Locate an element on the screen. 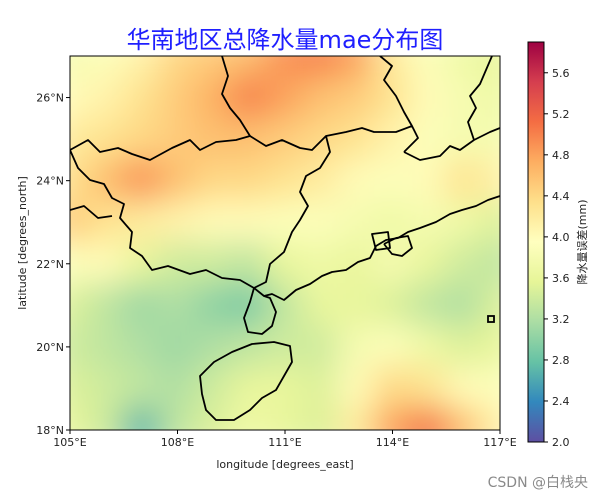 Image resolution: width=604 pixels, height=500 pixels. colorbar-tick-label: 5.6 is located at coordinates (561, 73).